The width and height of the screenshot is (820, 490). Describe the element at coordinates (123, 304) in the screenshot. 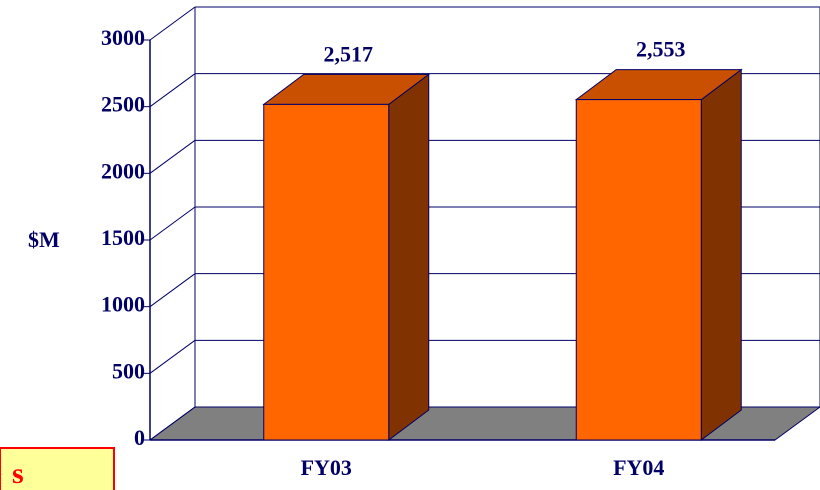

I see `y-tick-label: 1000` at that location.